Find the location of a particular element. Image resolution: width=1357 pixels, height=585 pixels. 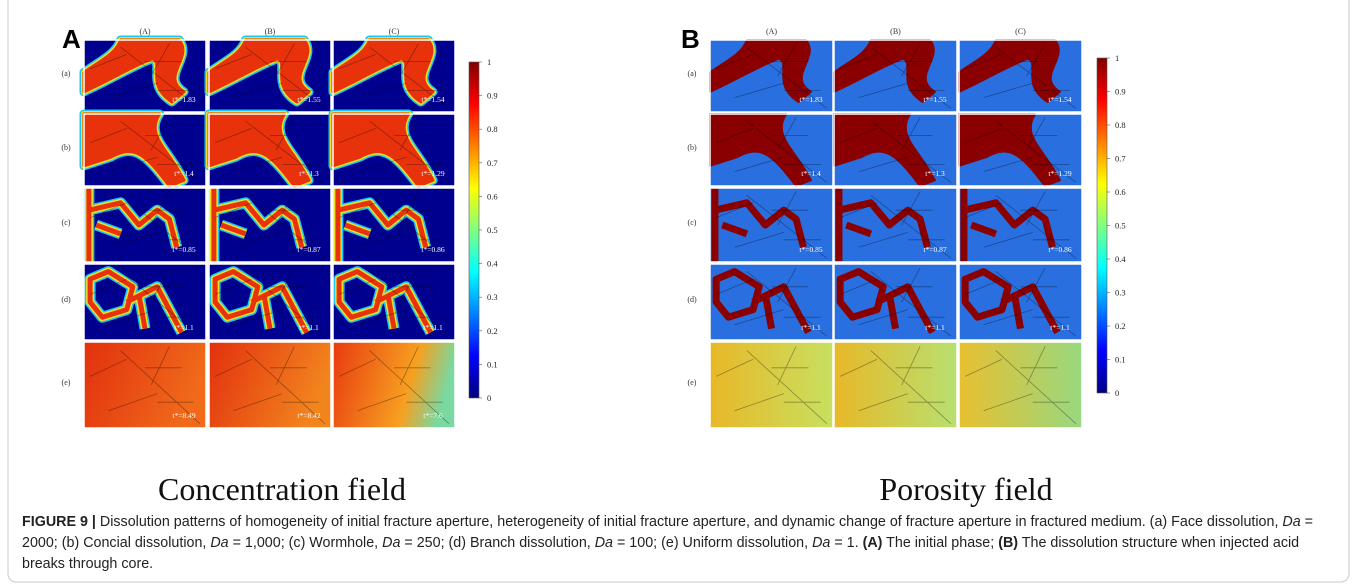

time-label: t*=8.42 is located at coordinates (308, 415).